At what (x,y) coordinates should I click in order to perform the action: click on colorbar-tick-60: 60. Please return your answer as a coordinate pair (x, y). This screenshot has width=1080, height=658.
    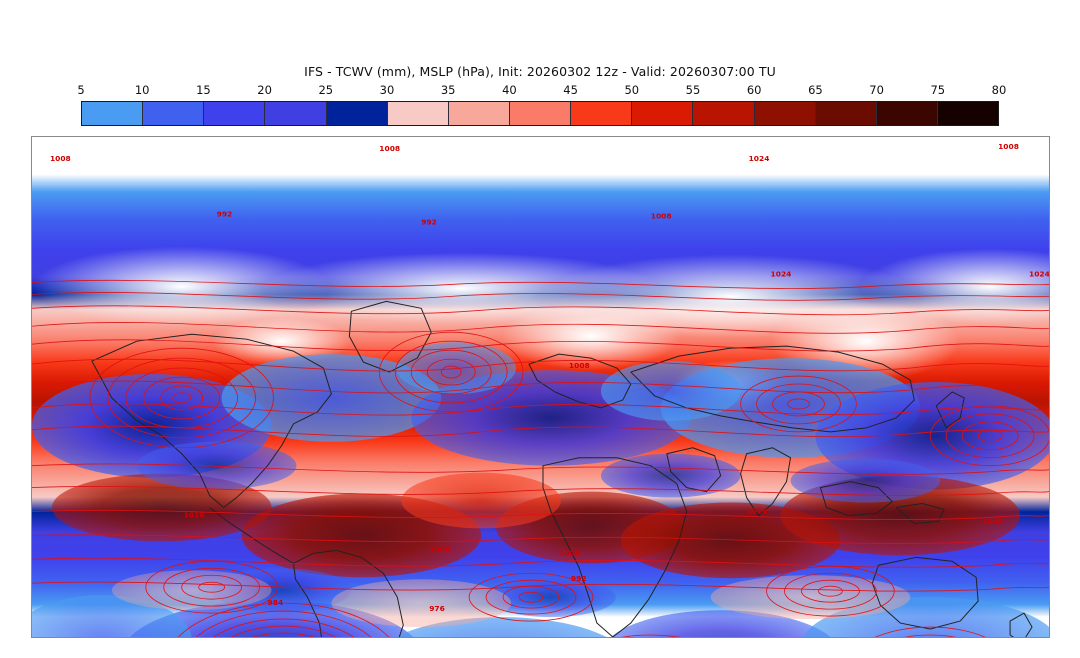
    Looking at the image, I should click on (754, 90).